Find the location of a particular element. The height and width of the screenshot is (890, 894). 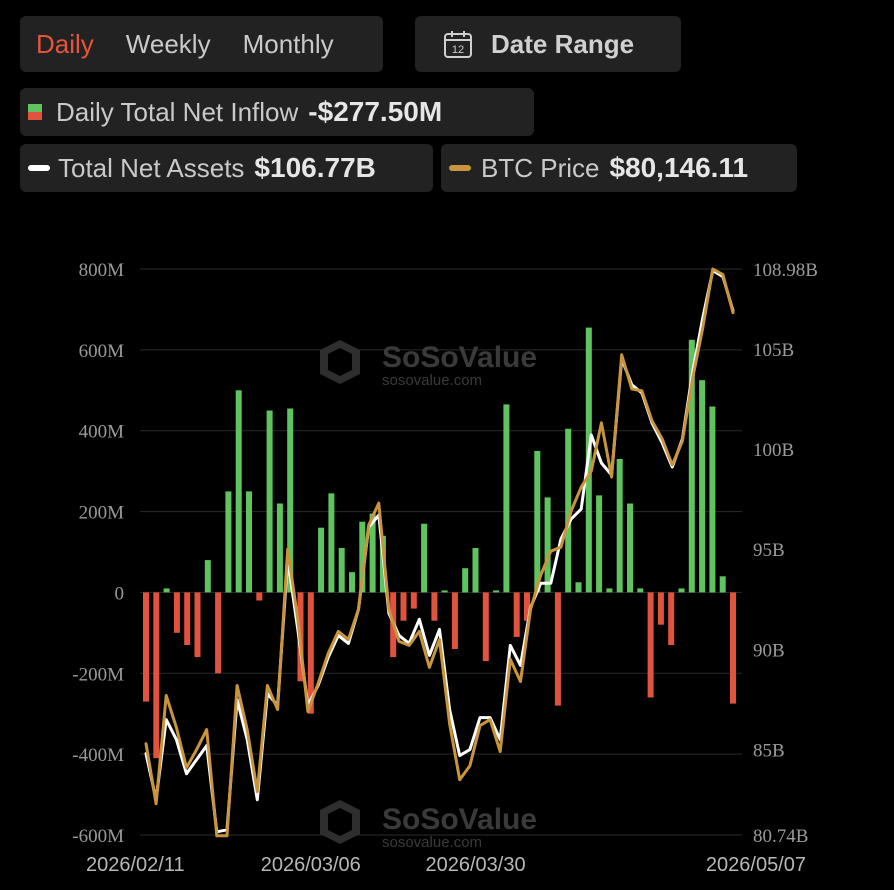

left-tick-label: 800M is located at coordinates (102, 270).